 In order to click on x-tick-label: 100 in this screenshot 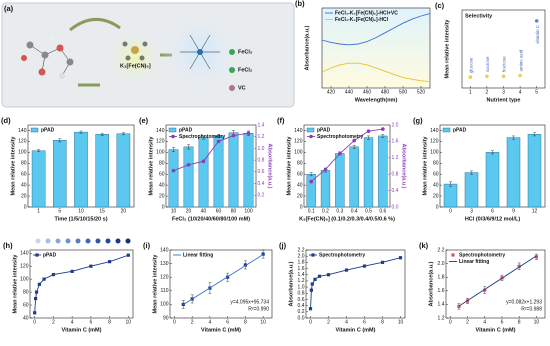, I will do `click(248, 211)`.